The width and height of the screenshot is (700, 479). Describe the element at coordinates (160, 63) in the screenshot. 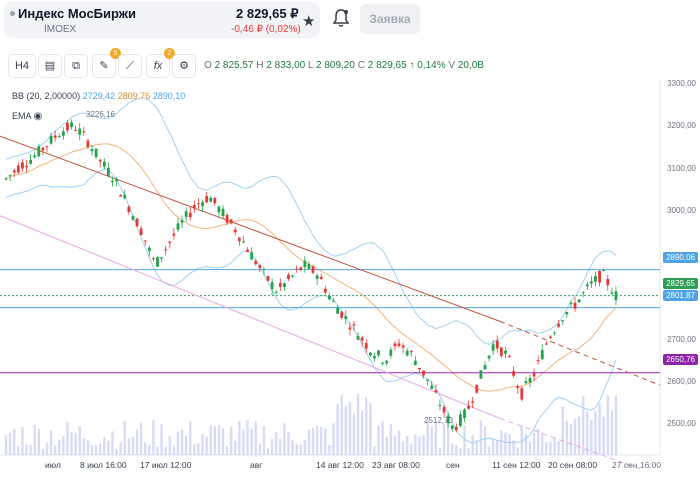

I see `indicators-icon: fx 2` at that location.